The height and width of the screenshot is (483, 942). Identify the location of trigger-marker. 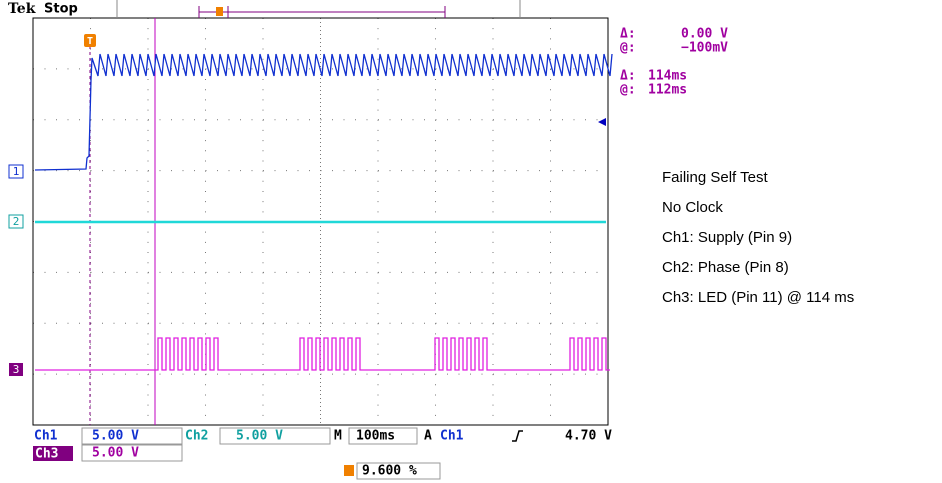
(90, 40).